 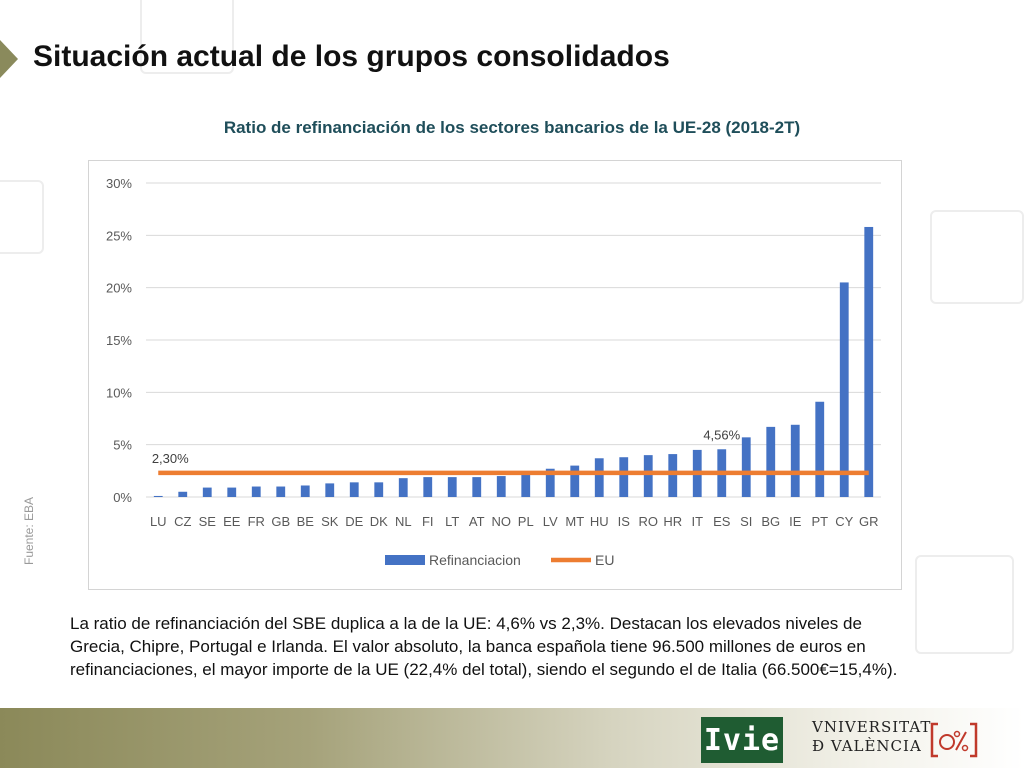 What do you see at coordinates (182, 521) in the screenshot?
I see `x-tick-label: CZ` at bounding box center [182, 521].